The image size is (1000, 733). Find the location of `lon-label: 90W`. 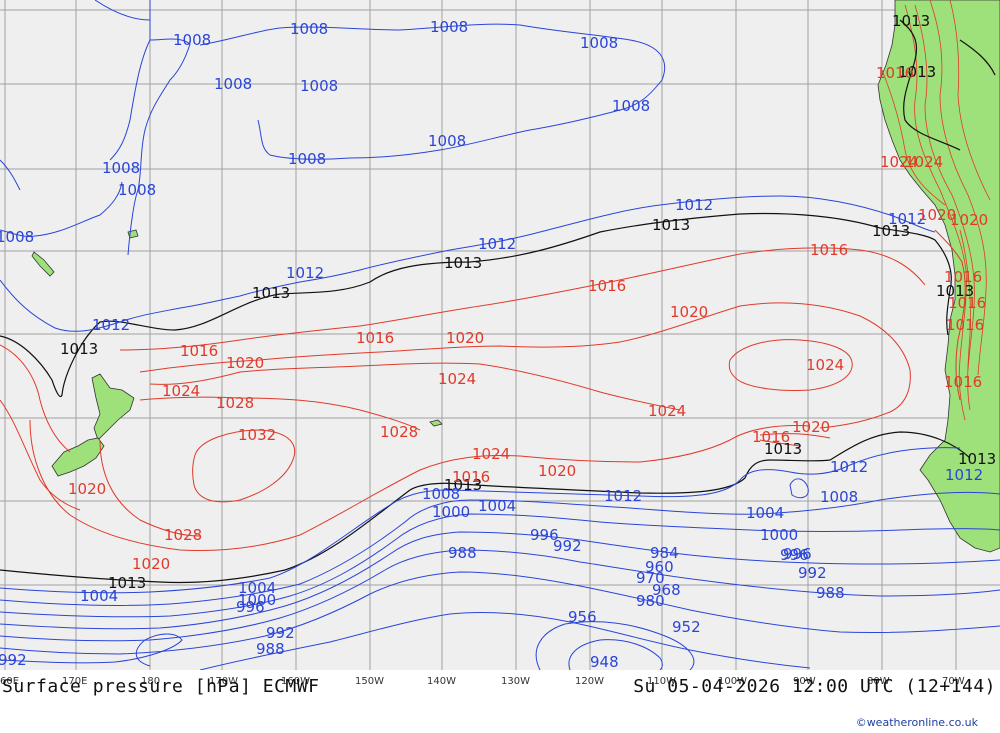

lon-label: 90W is located at coordinates (804, 681).